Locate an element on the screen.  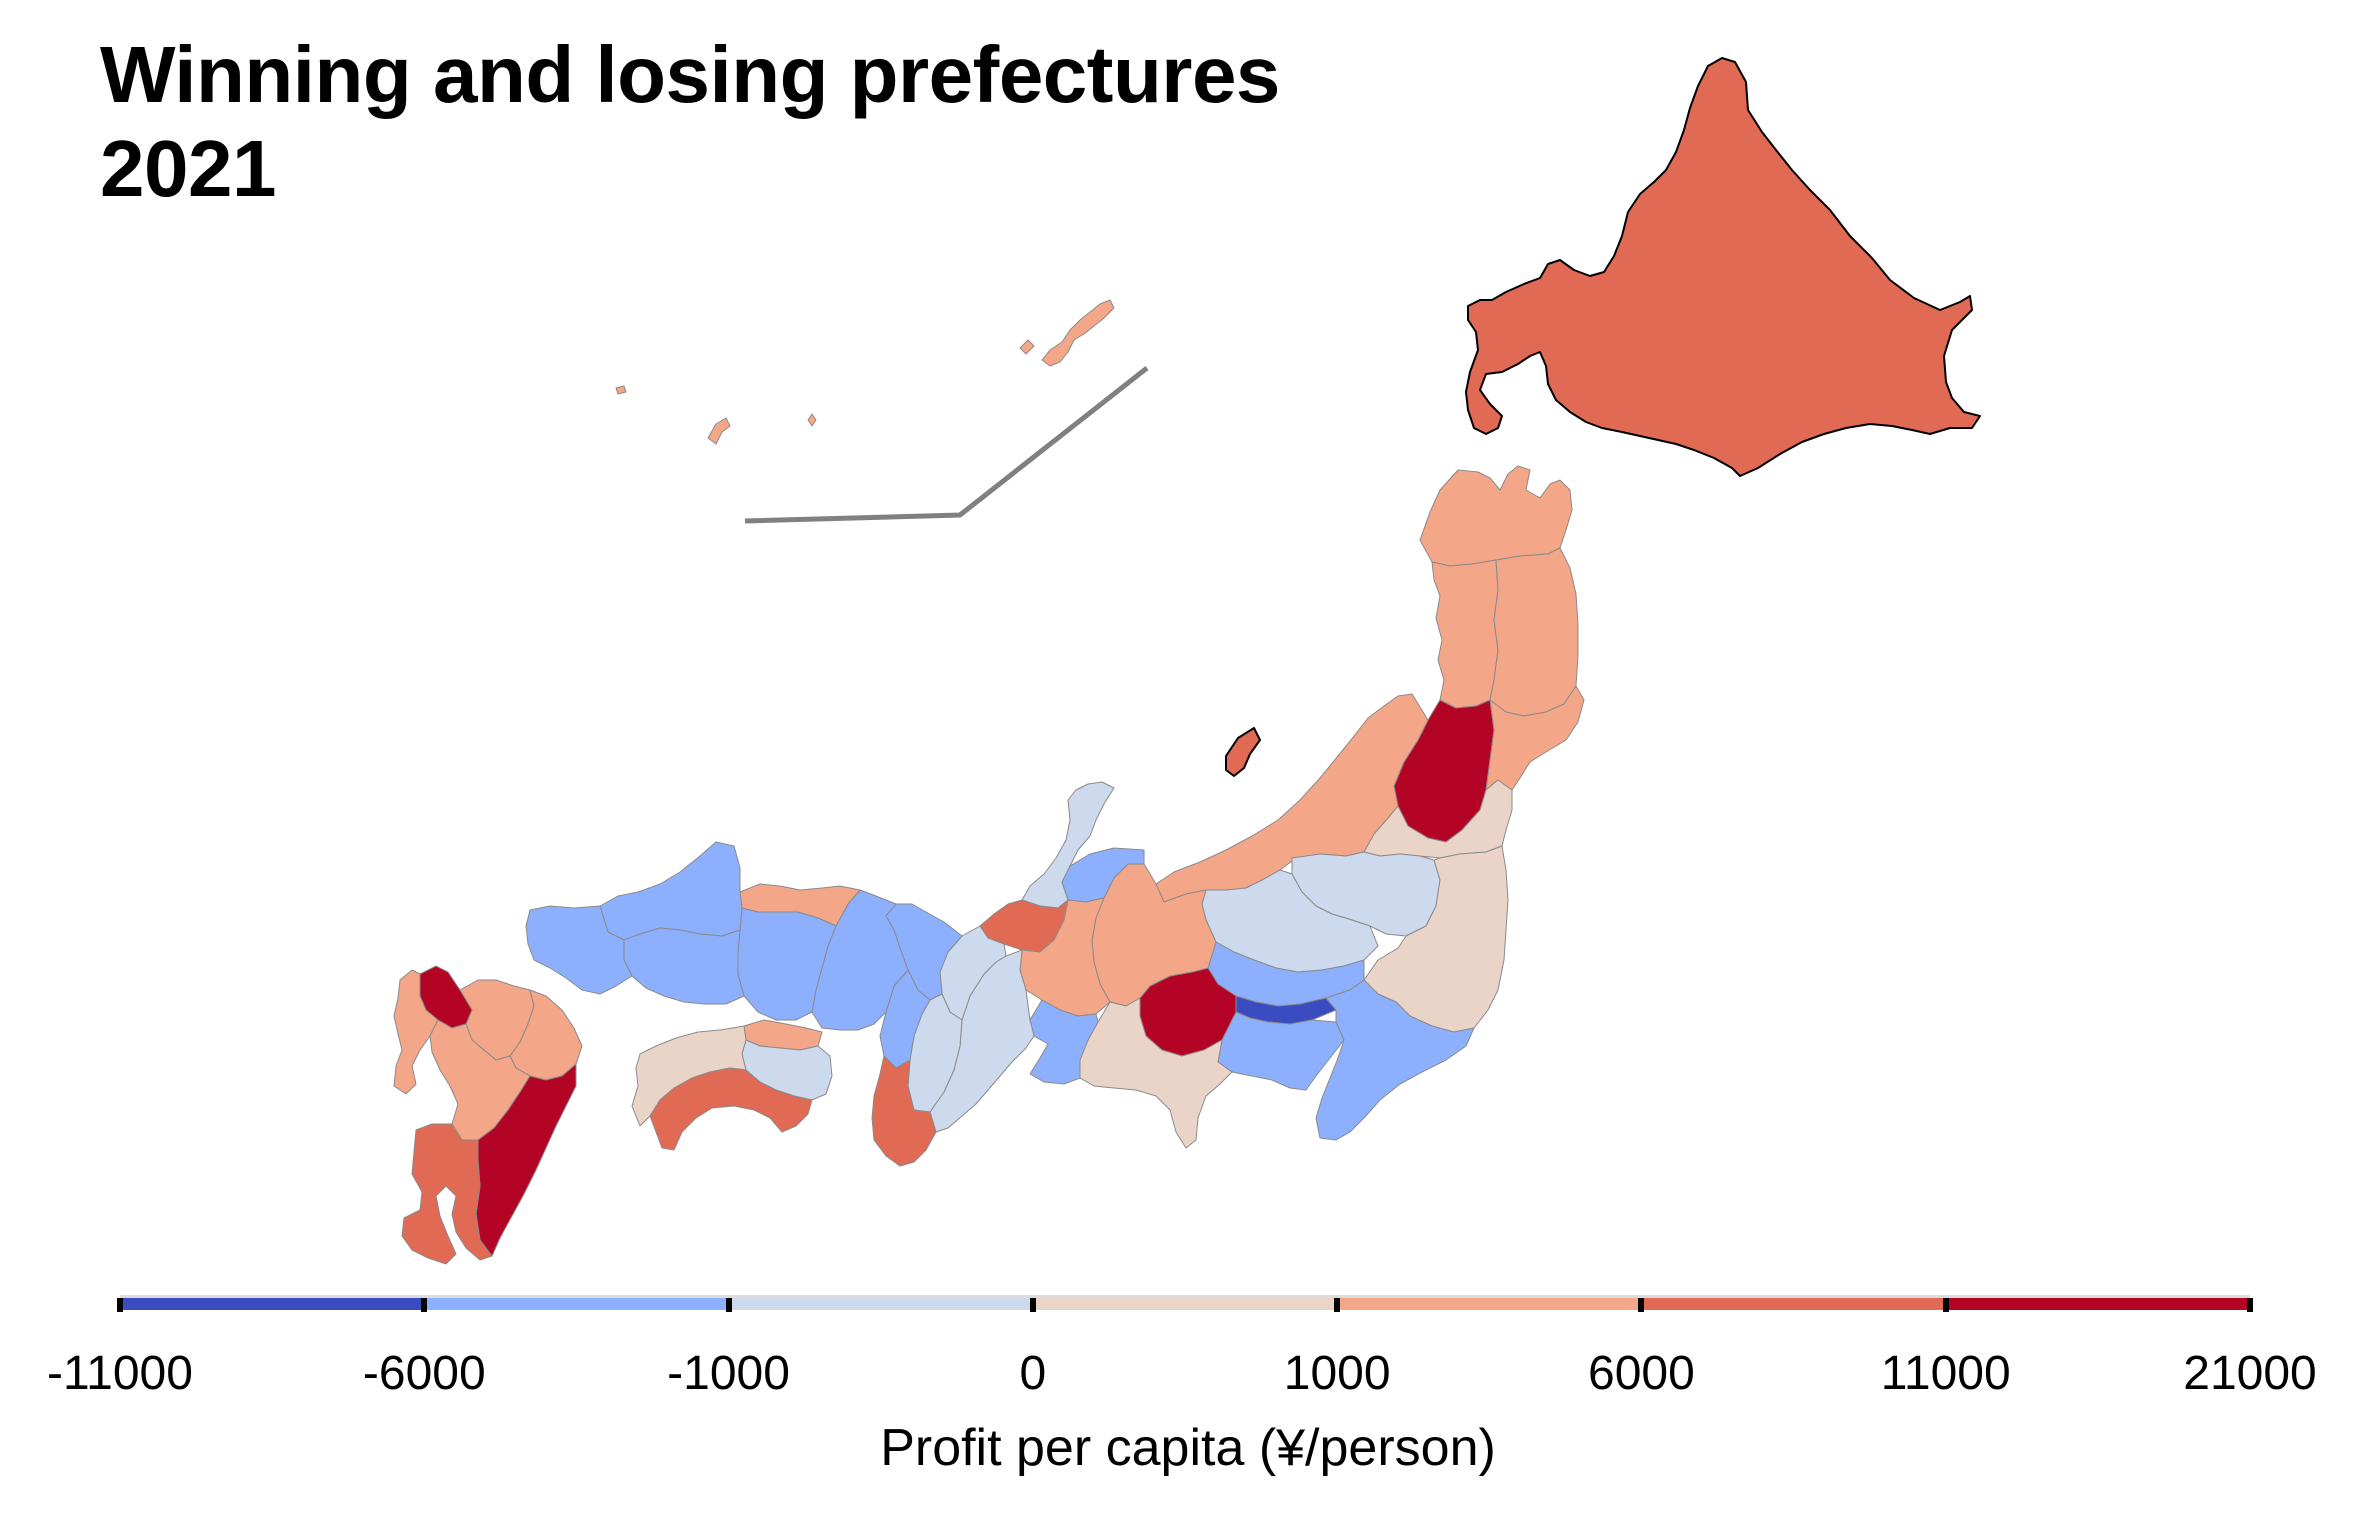
colorbar-label: Profit per capita (¥/person) is located at coordinates (1188, 1448).